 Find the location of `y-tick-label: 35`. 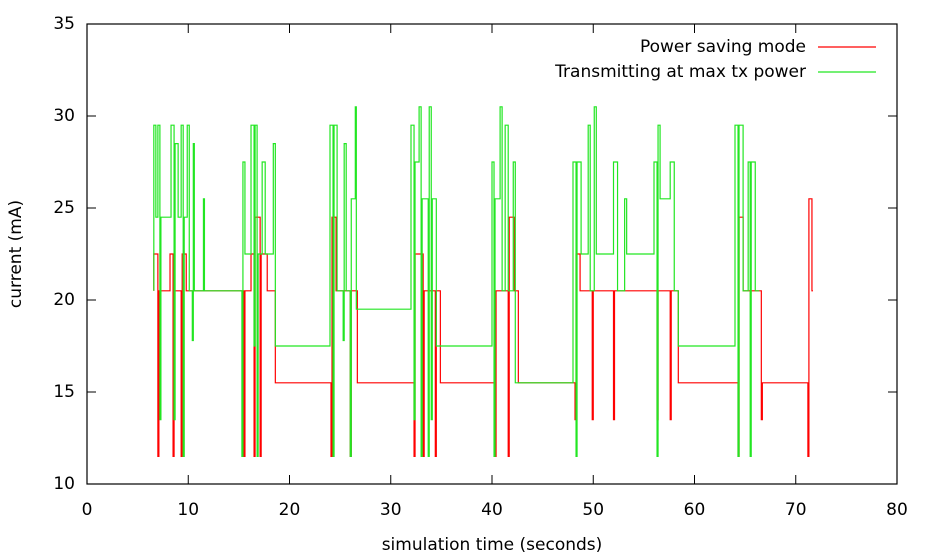

y-tick-label: 35 is located at coordinates (64, 24).